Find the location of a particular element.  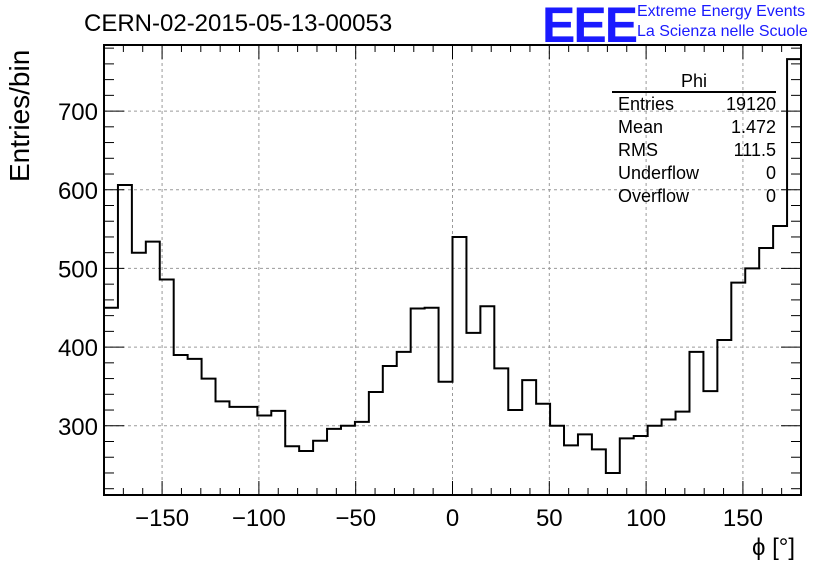

stats-label: Underflow is located at coordinates (659, 173).